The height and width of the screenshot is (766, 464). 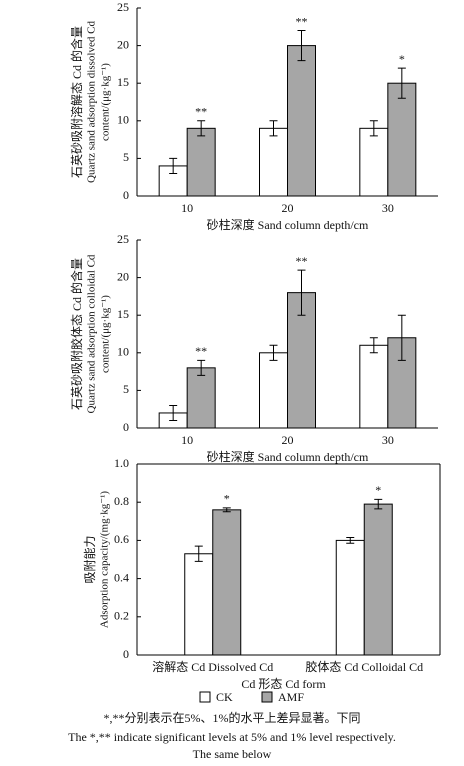 I want to click on y-axis-label: Adsorption capacity/(mg·kg⁻¹), so click(x=105, y=559).